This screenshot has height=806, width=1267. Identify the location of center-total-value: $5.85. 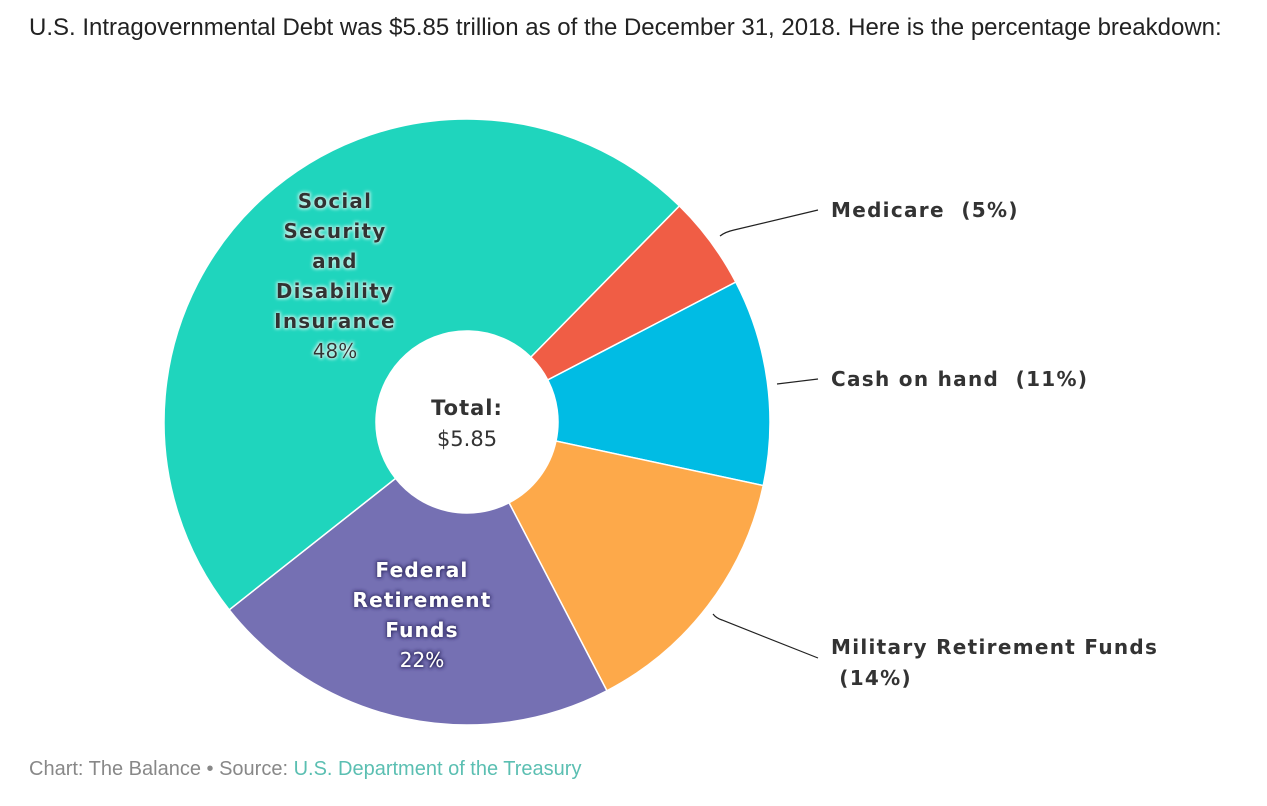
(467, 439).